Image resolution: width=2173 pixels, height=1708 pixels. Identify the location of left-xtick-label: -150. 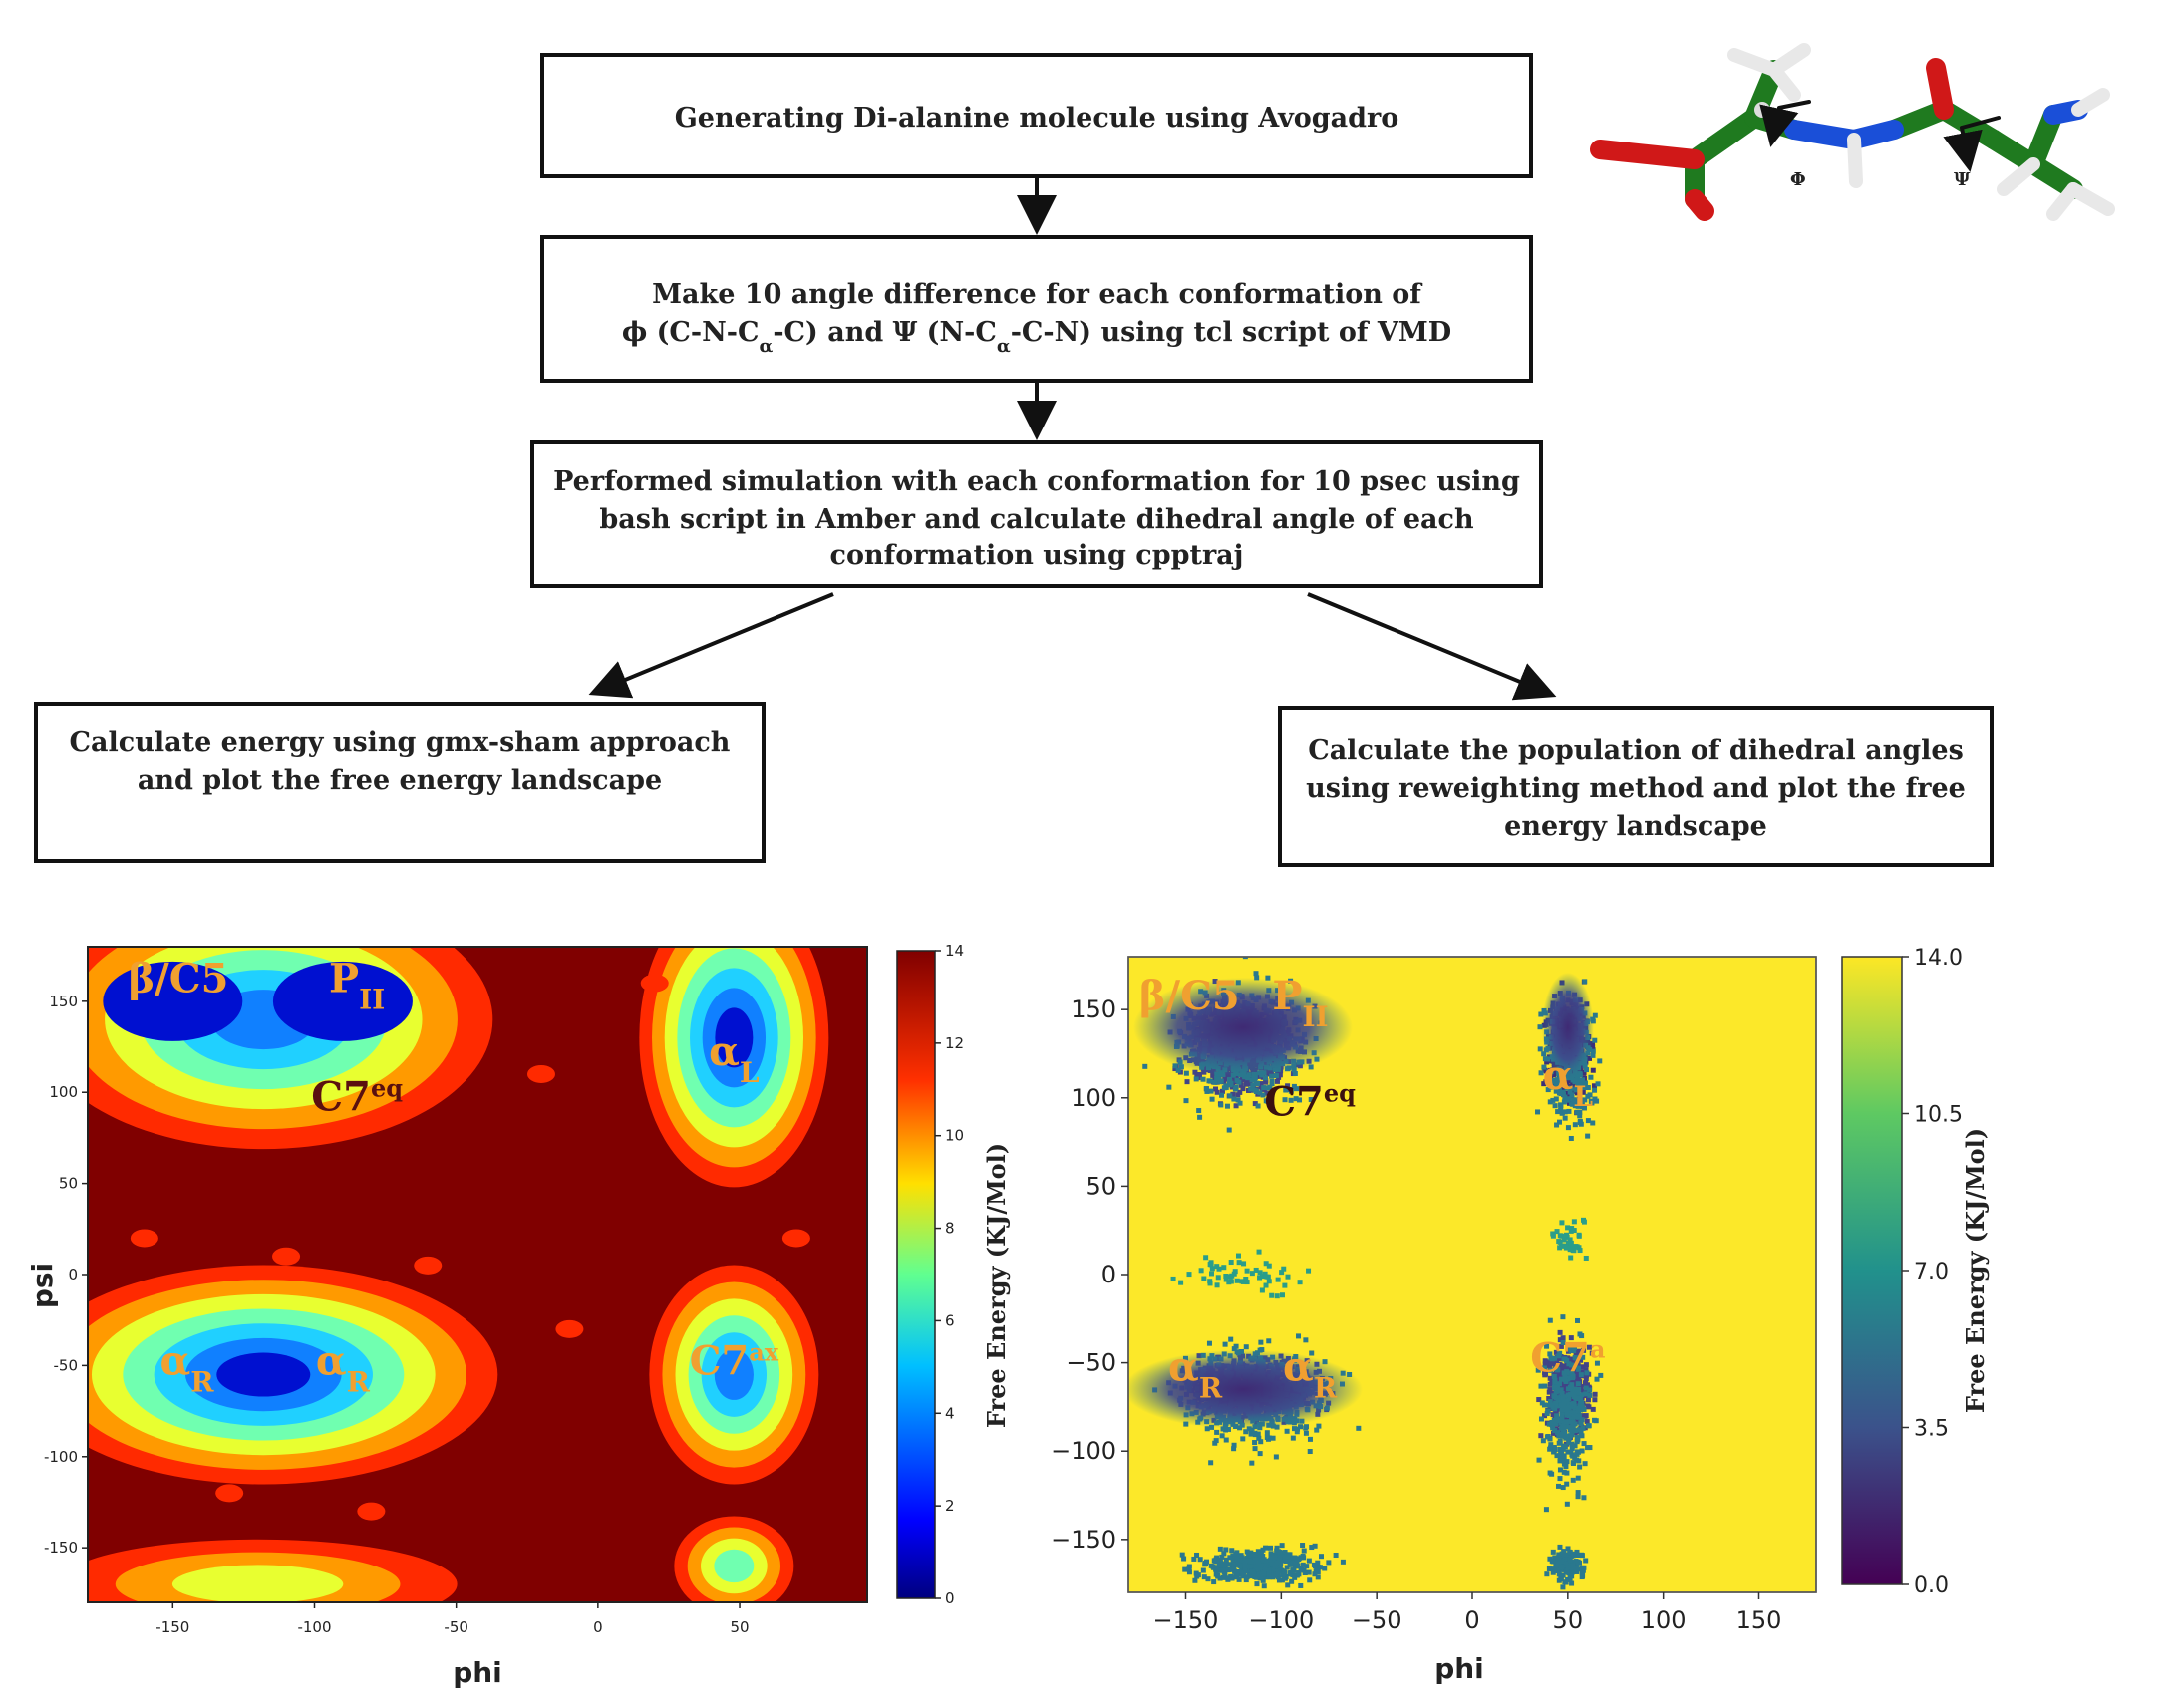
(172, 1627).